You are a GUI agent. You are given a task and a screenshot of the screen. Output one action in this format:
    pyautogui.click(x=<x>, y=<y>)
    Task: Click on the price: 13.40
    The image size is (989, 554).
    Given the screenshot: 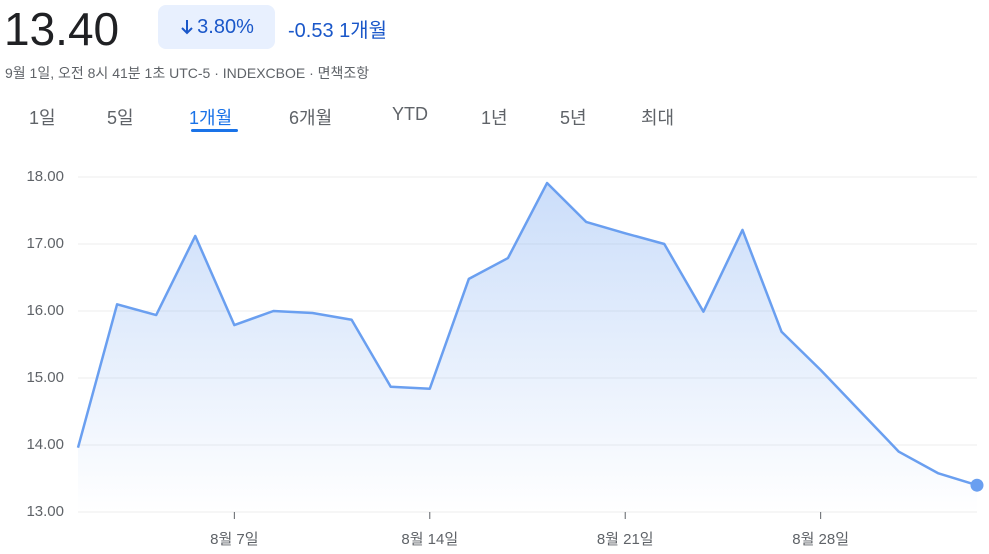 What is the action you would take?
    pyautogui.click(x=62, y=29)
    